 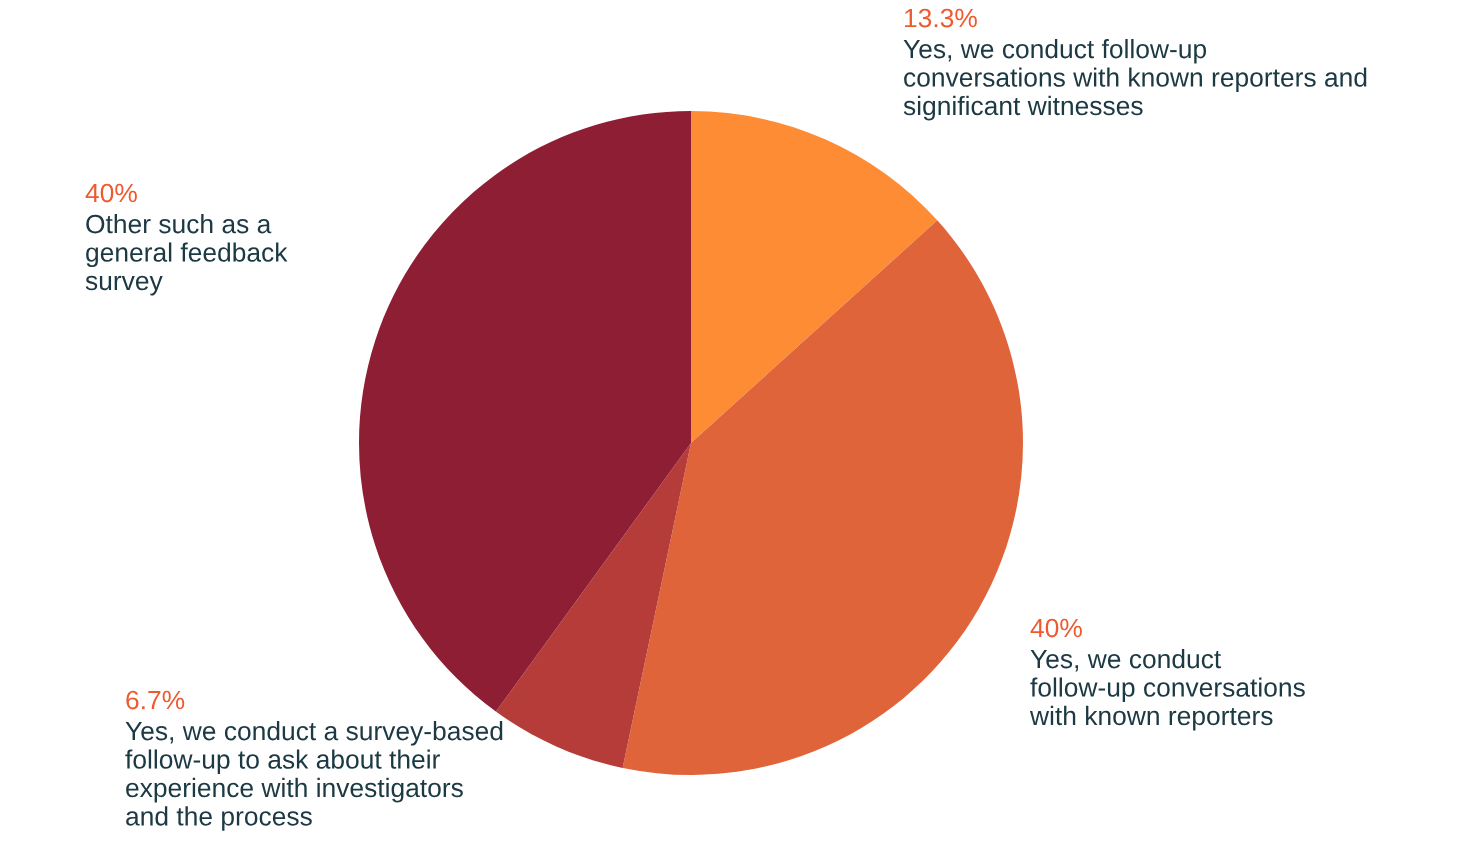 What do you see at coordinates (941, 18) in the screenshot?
I see `data-label: 13.3%` at bounding box center [941, 18].